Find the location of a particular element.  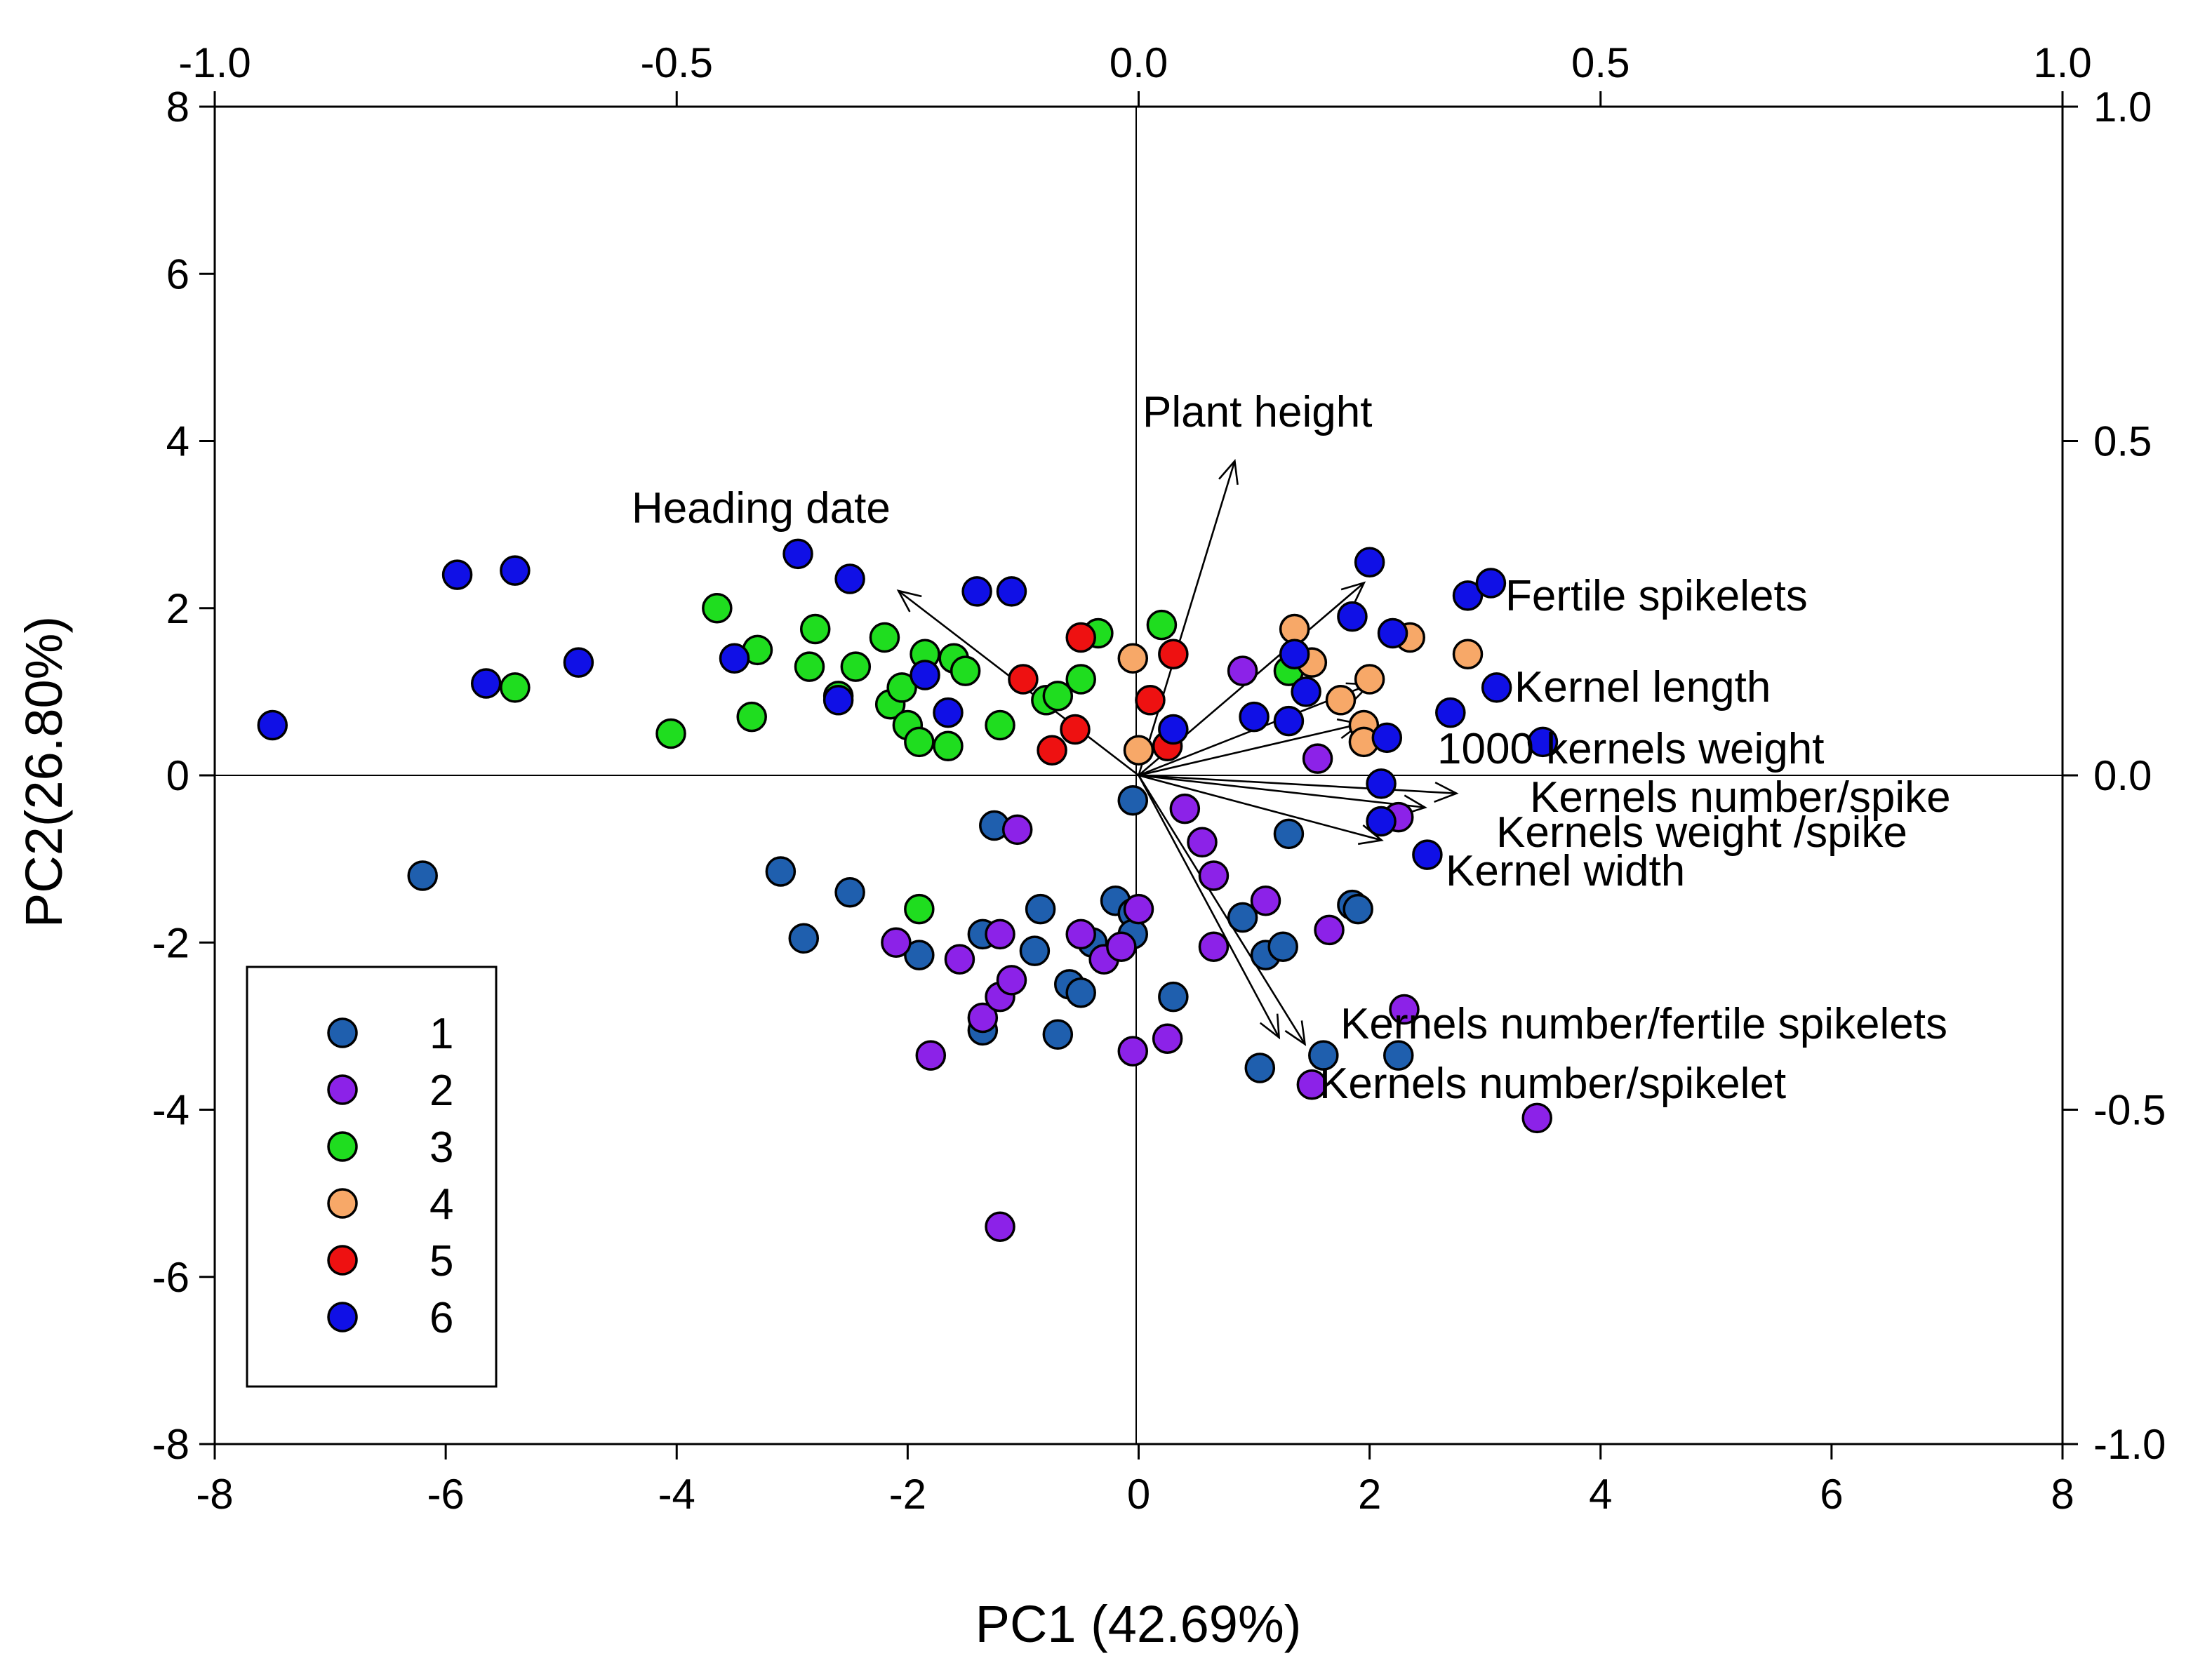

loading-vector-label: Kernels number/spikelet is located at coordinates (1552, 1084).